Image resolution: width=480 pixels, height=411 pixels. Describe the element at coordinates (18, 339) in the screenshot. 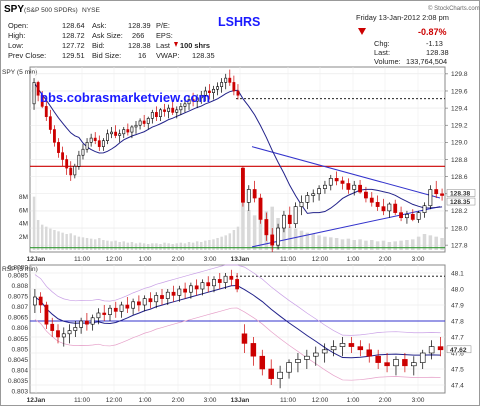

I see `rsp-y-tick-label-left: 0.8055` at that location.